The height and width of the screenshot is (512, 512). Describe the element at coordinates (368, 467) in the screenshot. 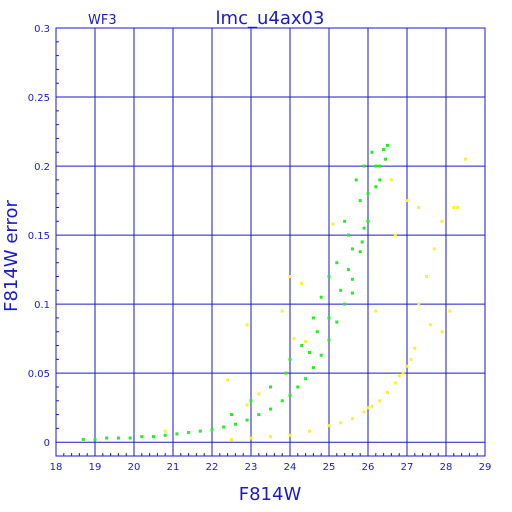

I see `x-tick-label: 26` at that location.